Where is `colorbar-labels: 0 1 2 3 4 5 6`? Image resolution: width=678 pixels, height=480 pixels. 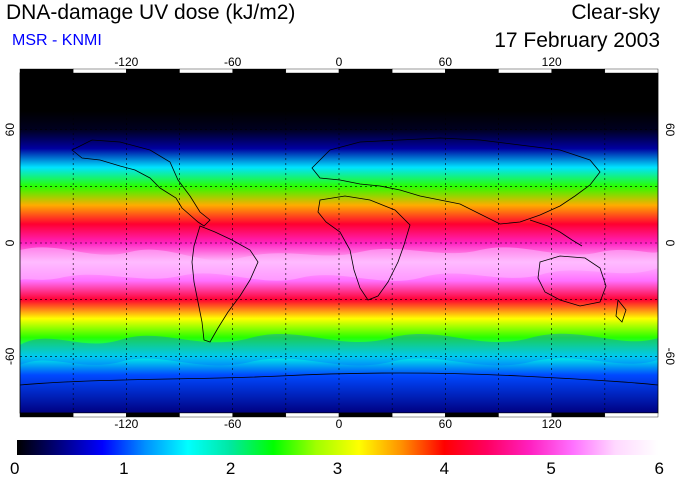 colorbar-labels: 0 1 2 3 4 5 6 is located at coordinates (337, 468).